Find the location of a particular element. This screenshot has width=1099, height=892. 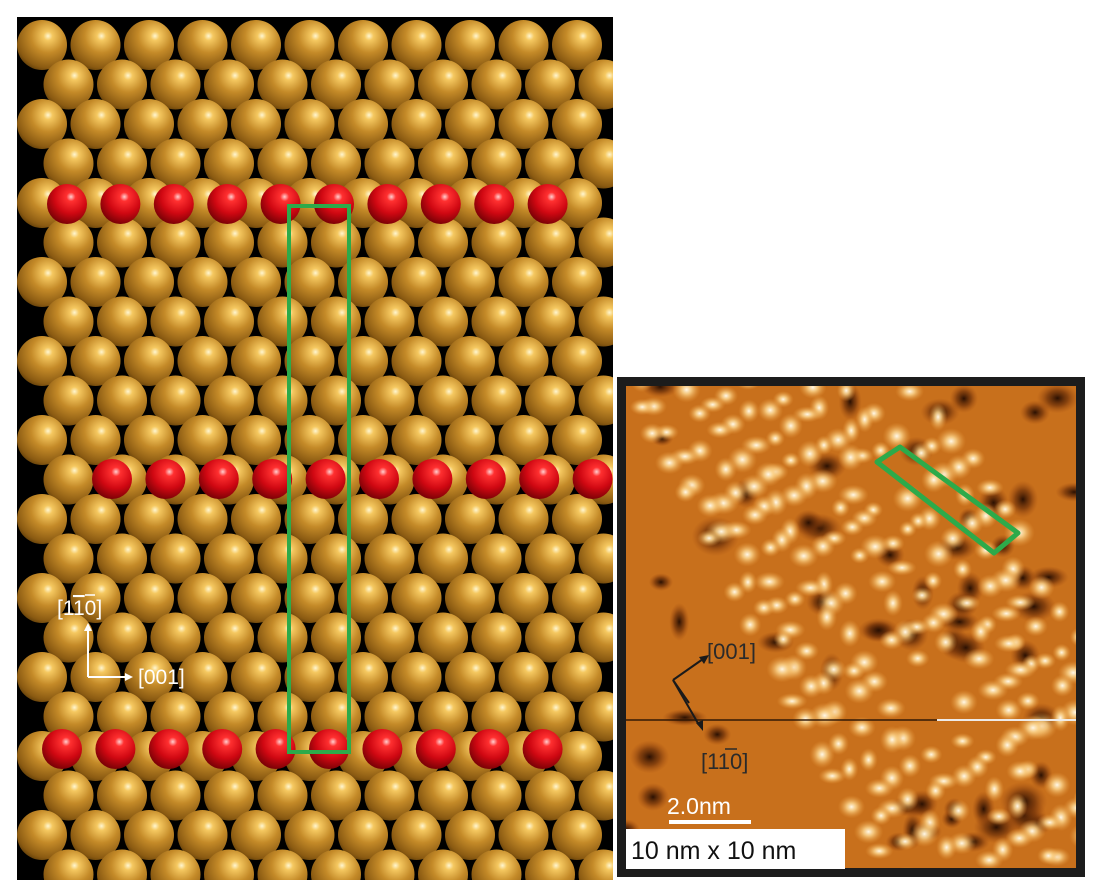

stm-dark-pit is located at coordinates (653, 797).